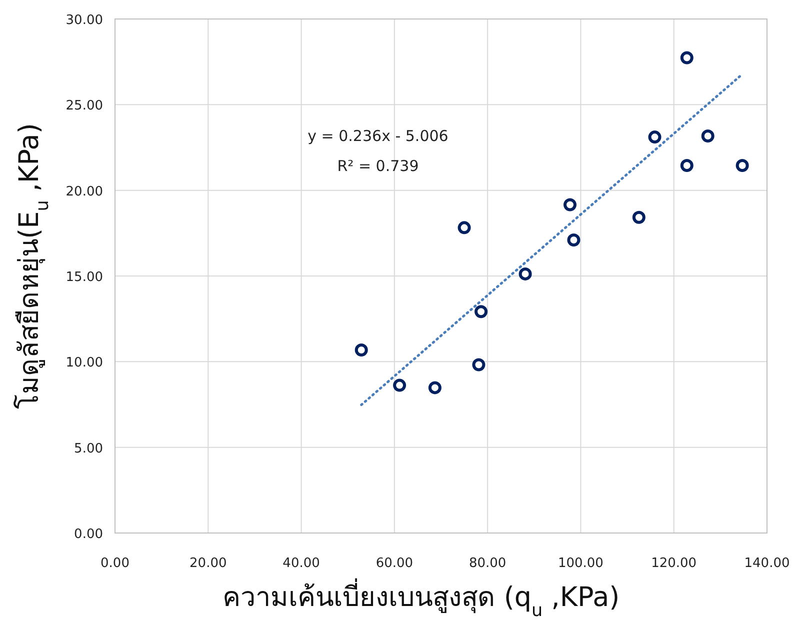 This screenshot has height=627, width=795. Describe the element at coordinates (421, 599) in the screenshot. I see `x-axis-title: ความเค้นเบี่ยงเบนสูงสุด (q$_{u}$ ,KPa)` at that location.